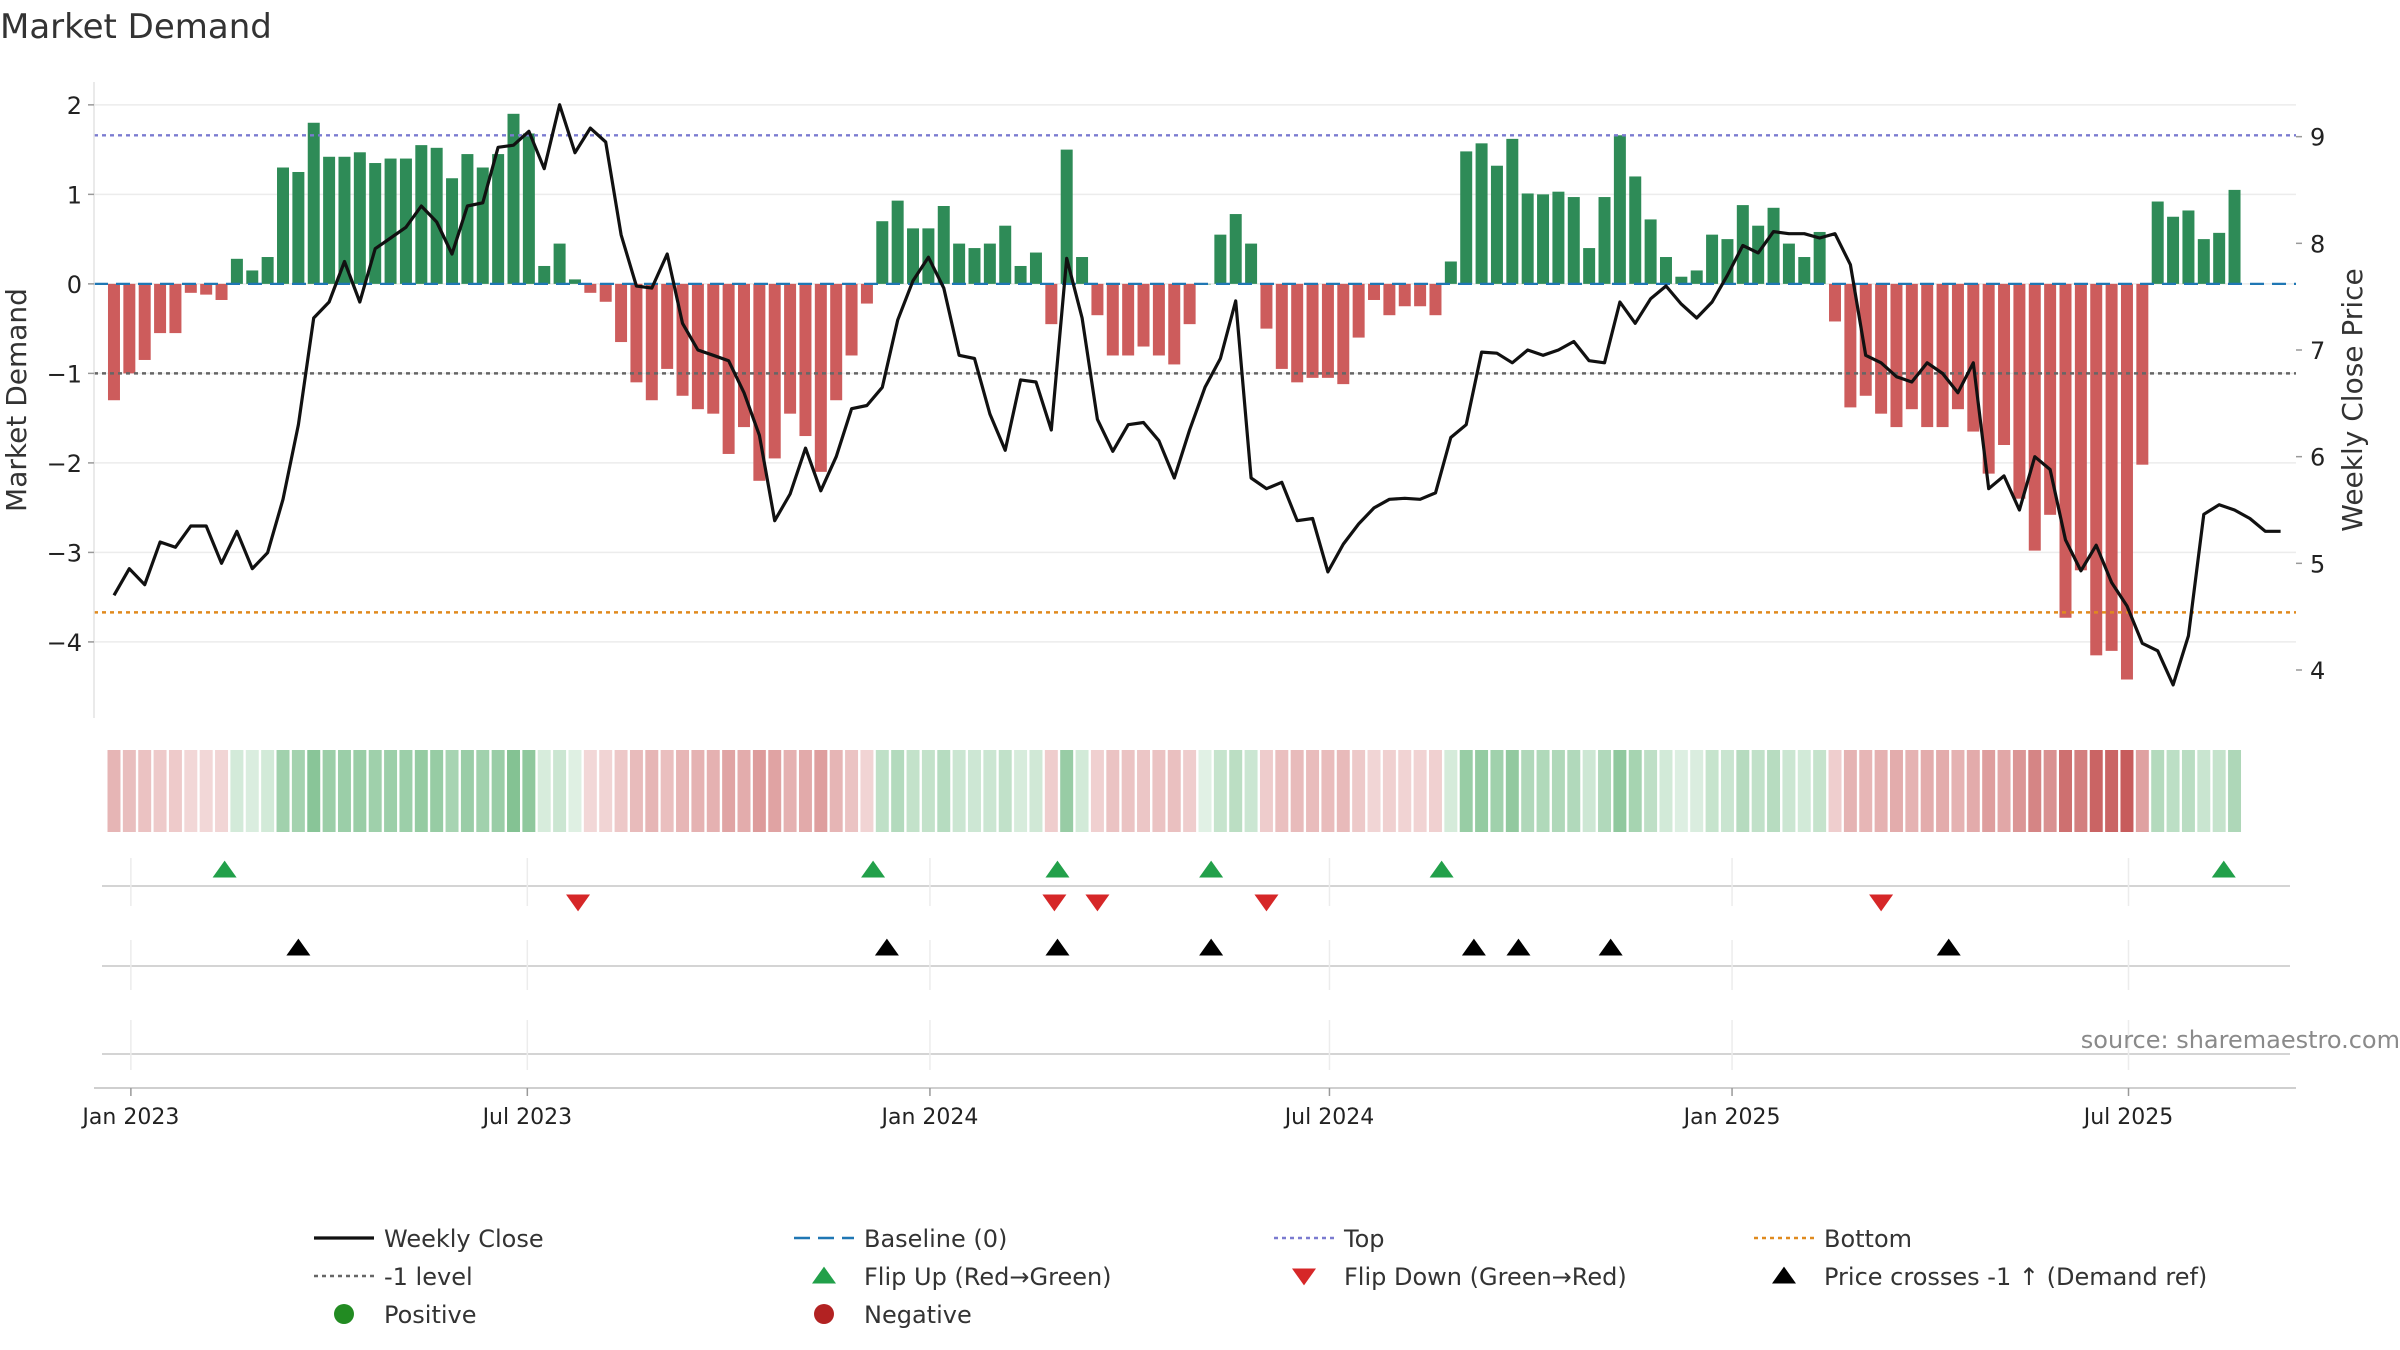 The image size is (2400, 1350). I want to click on x-tick-label: Jan 2024, so click(928, 1117).